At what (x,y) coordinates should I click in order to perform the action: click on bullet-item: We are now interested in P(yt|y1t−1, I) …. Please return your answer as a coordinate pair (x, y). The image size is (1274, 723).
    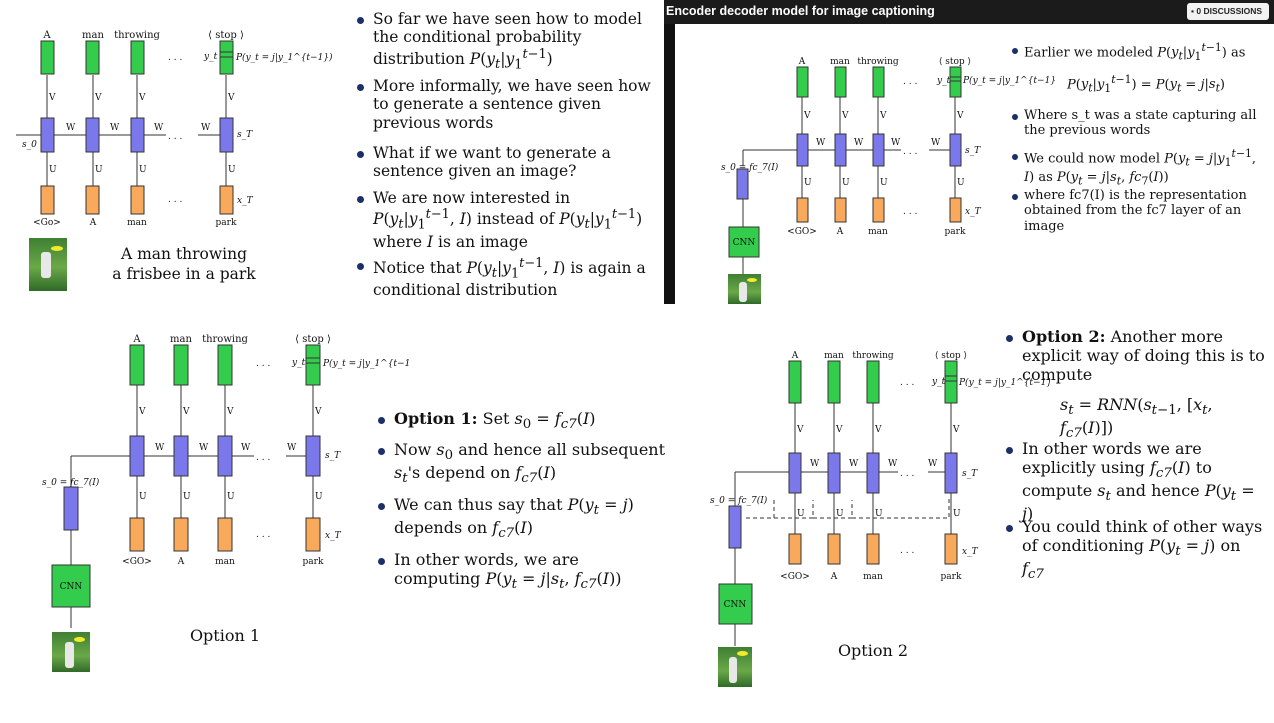
    Looking at the image, I should click on (504, 220).